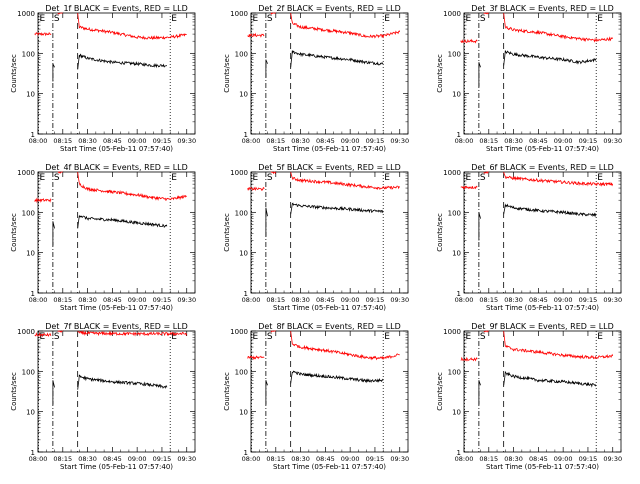 The width and height of the screenshot is (640, 484). Describe the element at coordinates (116, 167) in the screenshot. I see `panel-title: Det_4f BLACK = Events, RED = LLD` at that location.